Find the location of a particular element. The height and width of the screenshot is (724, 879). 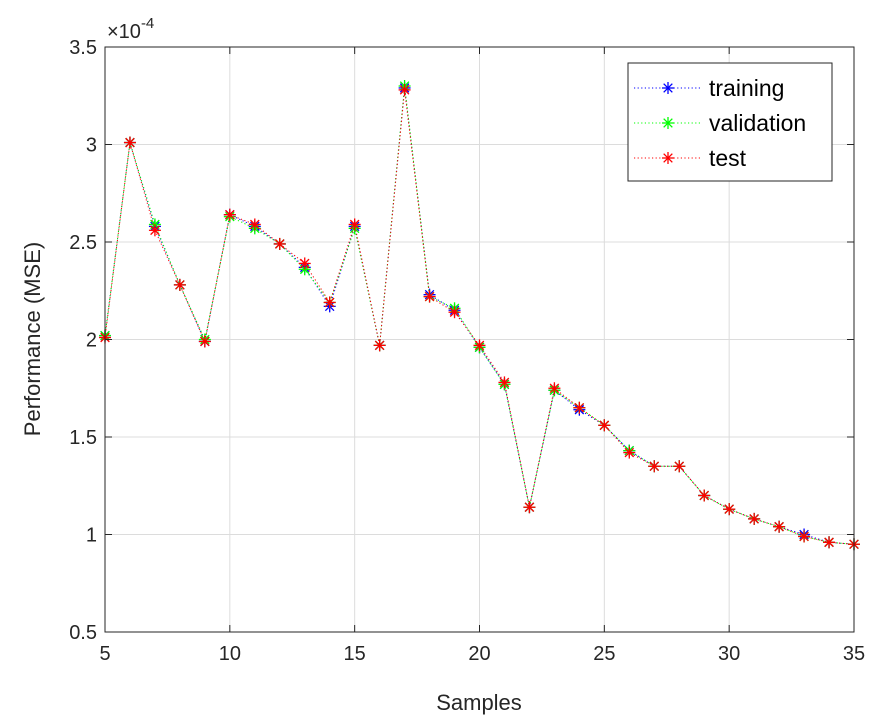

y-tick-label: 2 is located at coordinates (91, 341).